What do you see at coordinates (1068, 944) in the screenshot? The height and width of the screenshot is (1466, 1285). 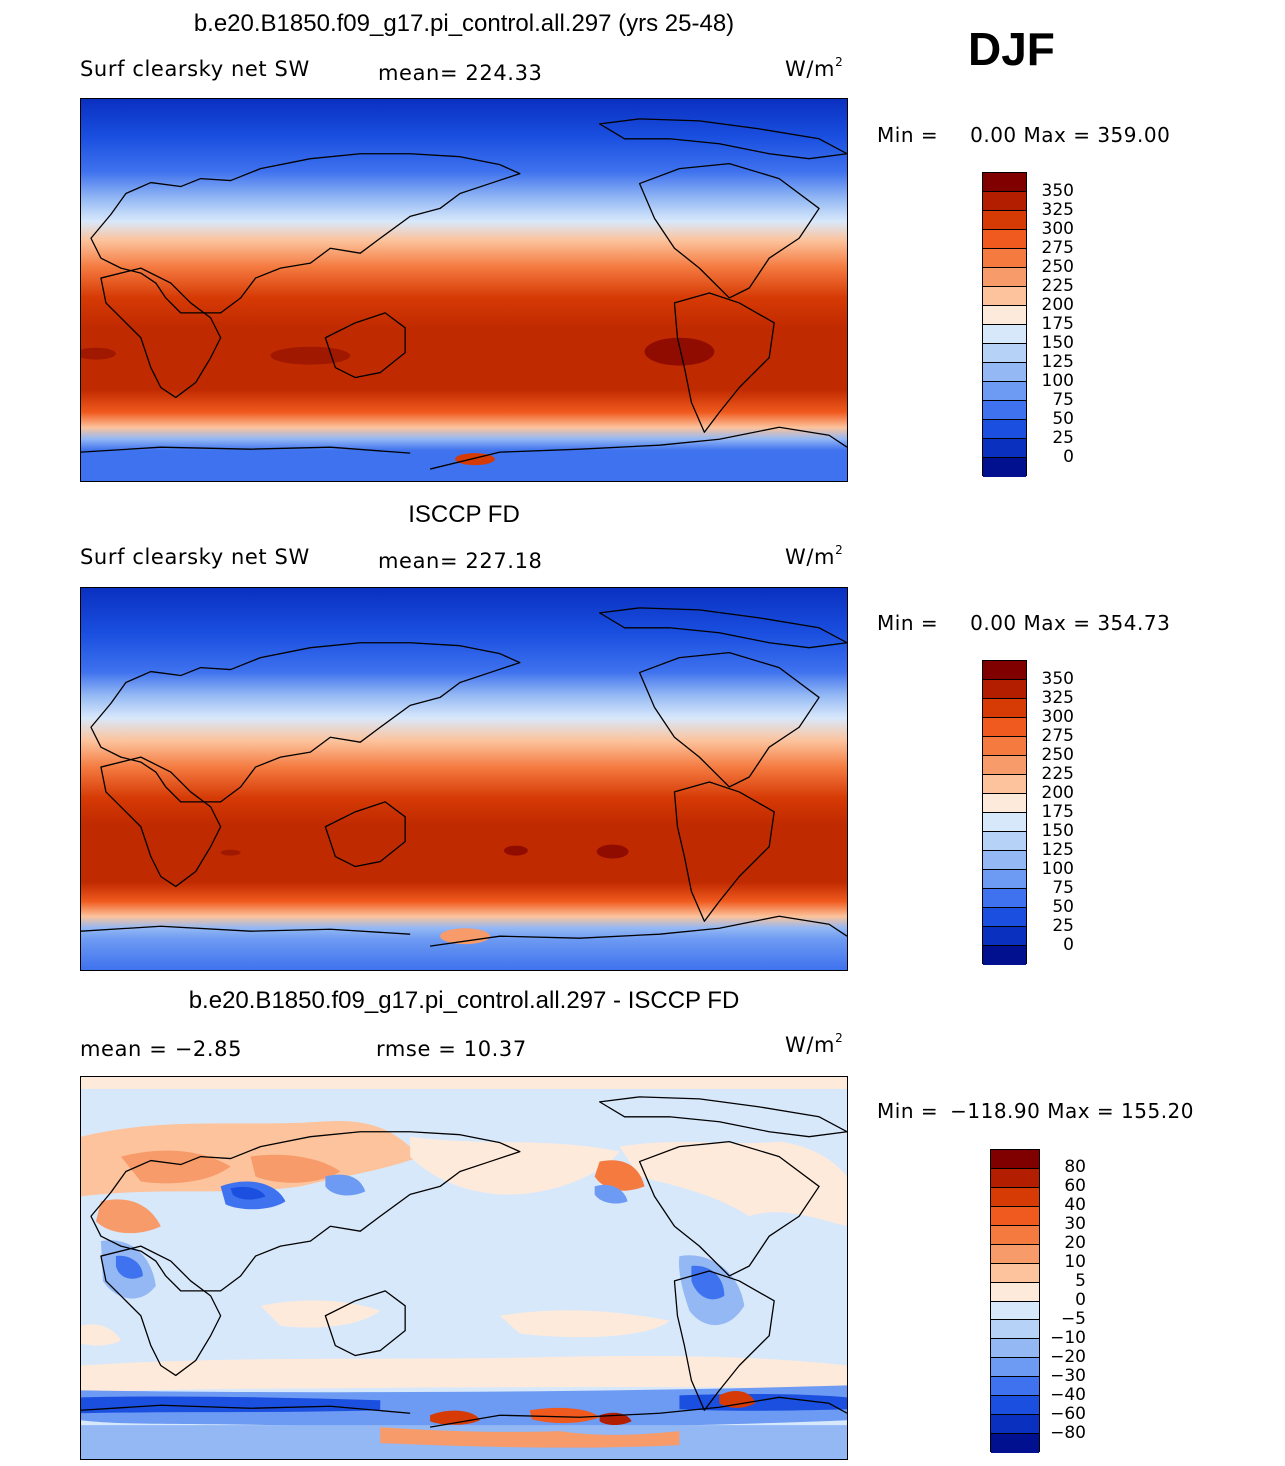 I see `panel-2-colorbar-tick-label: 0` at bounding box center [1068, 944].